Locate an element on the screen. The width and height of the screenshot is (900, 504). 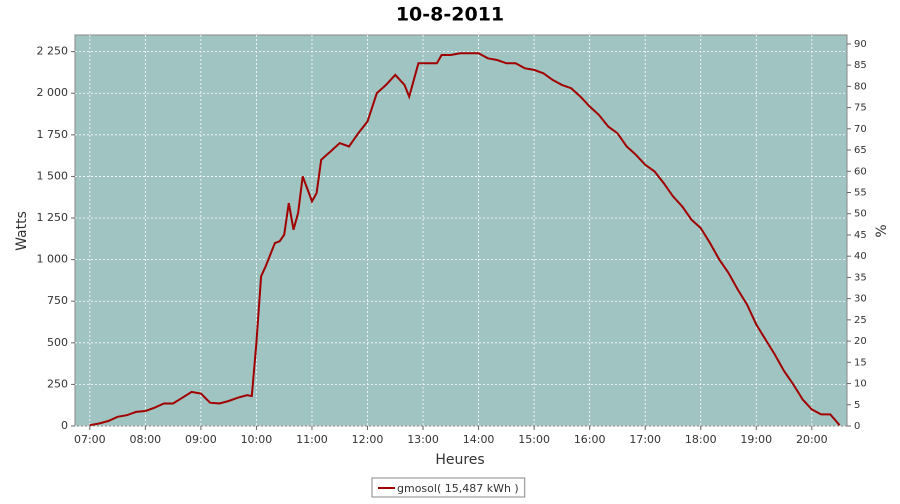
x-tick-label: 08:00 is located at coordinates (145, 439).